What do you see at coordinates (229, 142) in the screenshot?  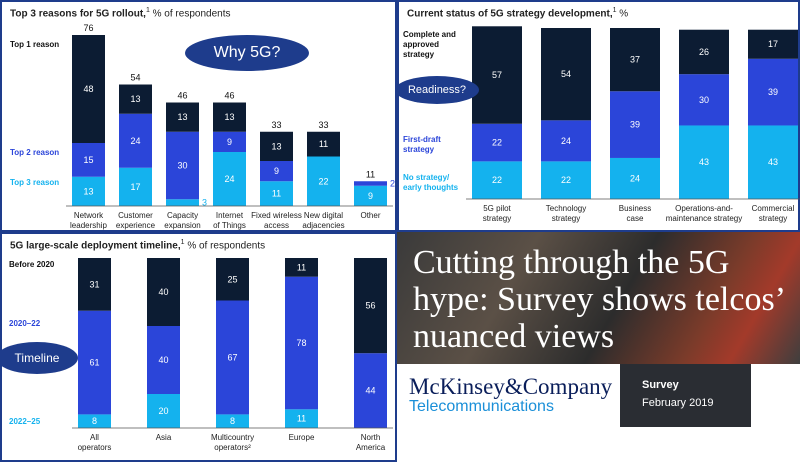 I see `data-label: 9` at bounding box center [229, 142].